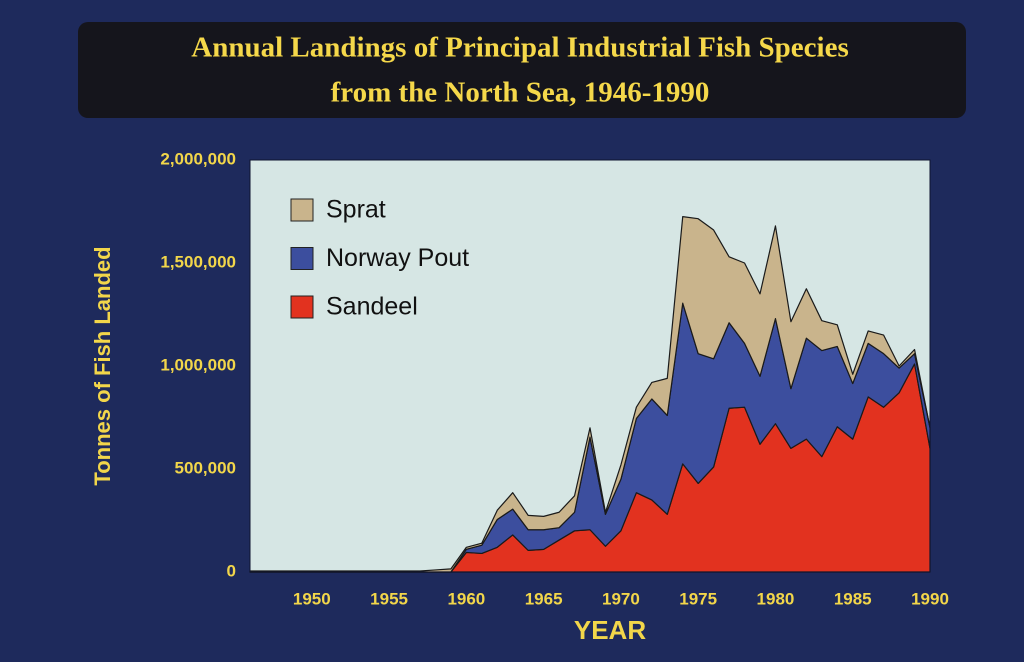  I want to click on x-tick-label: 1960, so click(466, 598).